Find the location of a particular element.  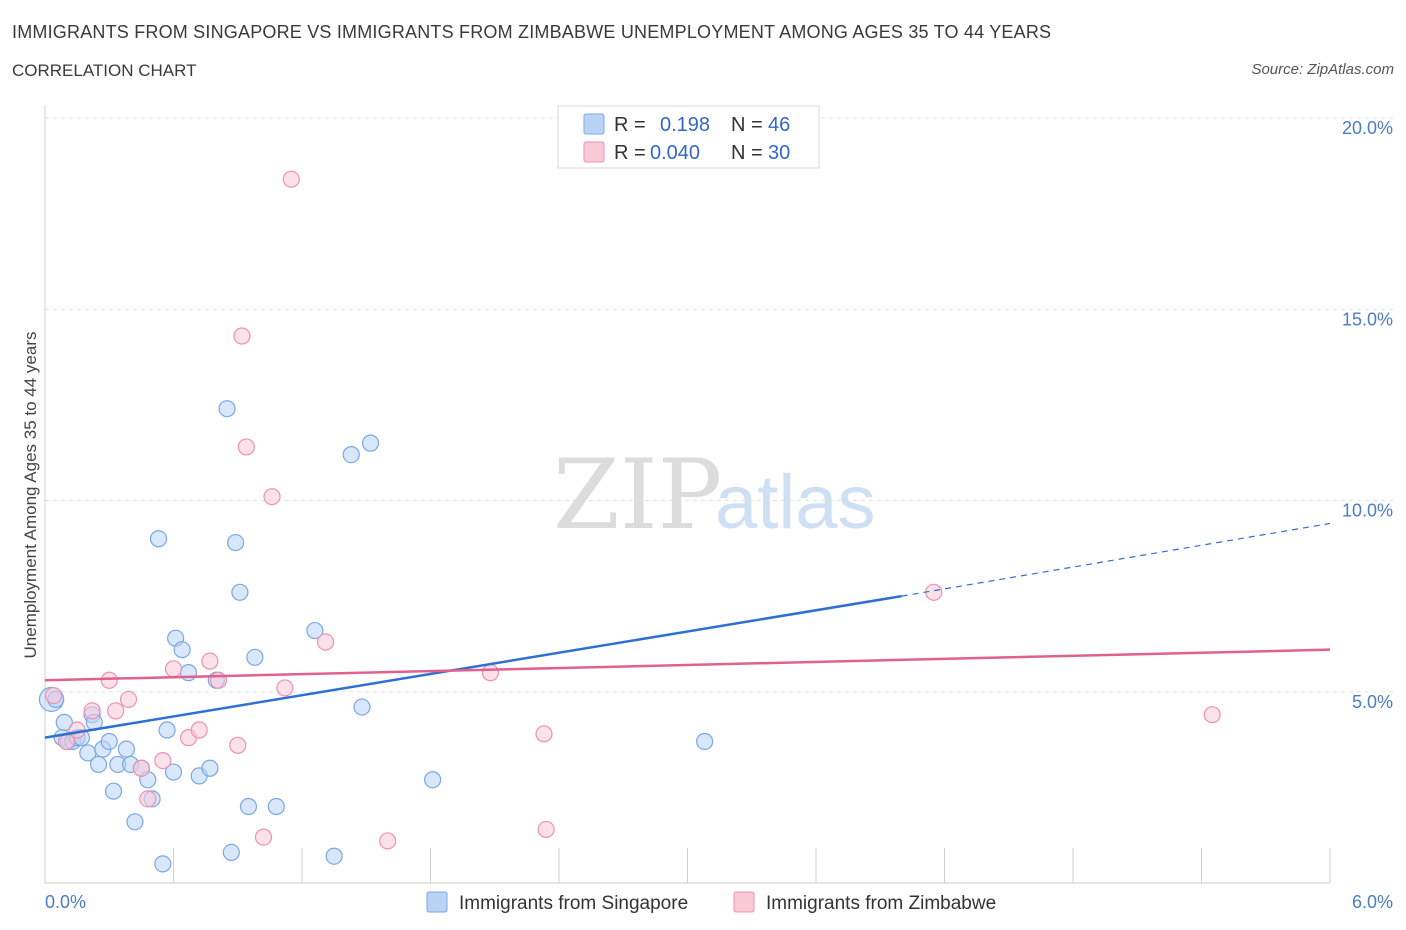

legend: R = 0.198 N = 46 R = 0.040 N = 30 is located at coordinates (688, 137).